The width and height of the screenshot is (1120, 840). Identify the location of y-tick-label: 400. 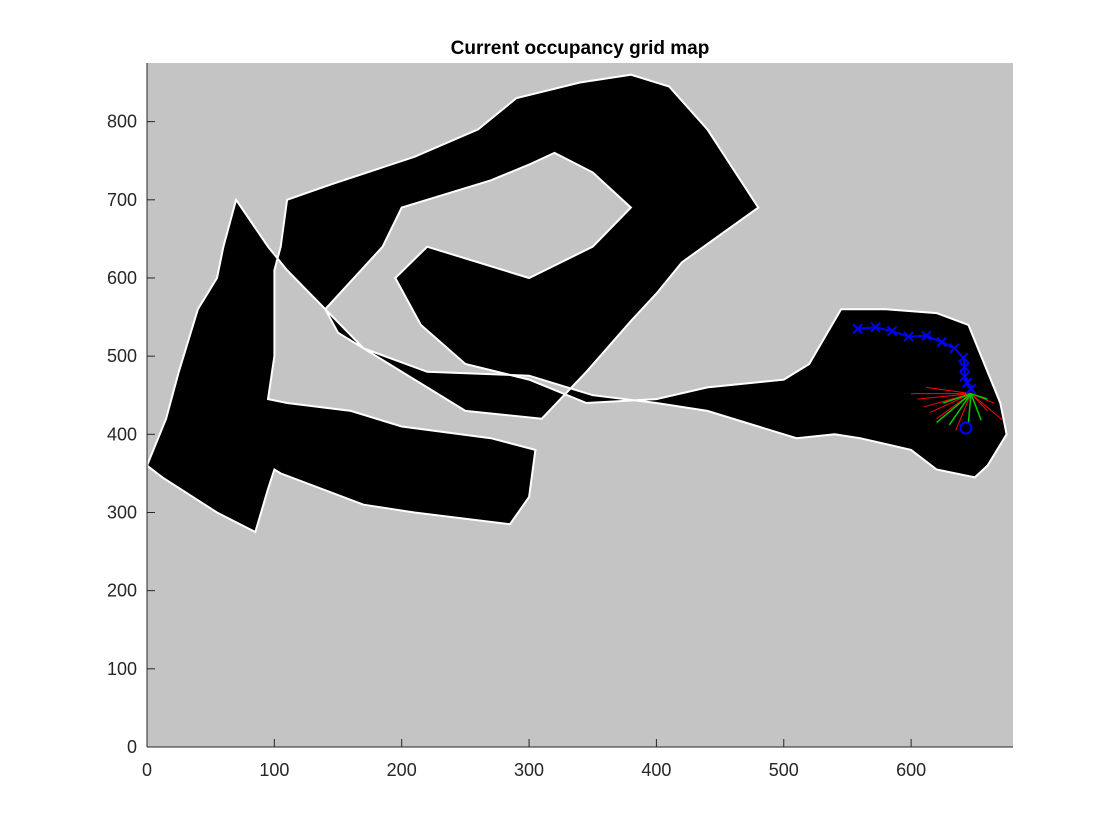
(122, 434).